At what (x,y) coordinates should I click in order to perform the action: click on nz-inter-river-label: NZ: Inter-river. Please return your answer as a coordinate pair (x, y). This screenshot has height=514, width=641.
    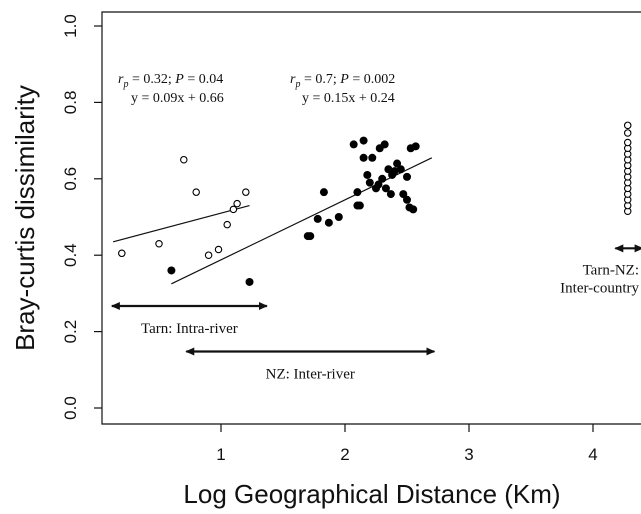
    Looking at the image, I should click on (310, 374).